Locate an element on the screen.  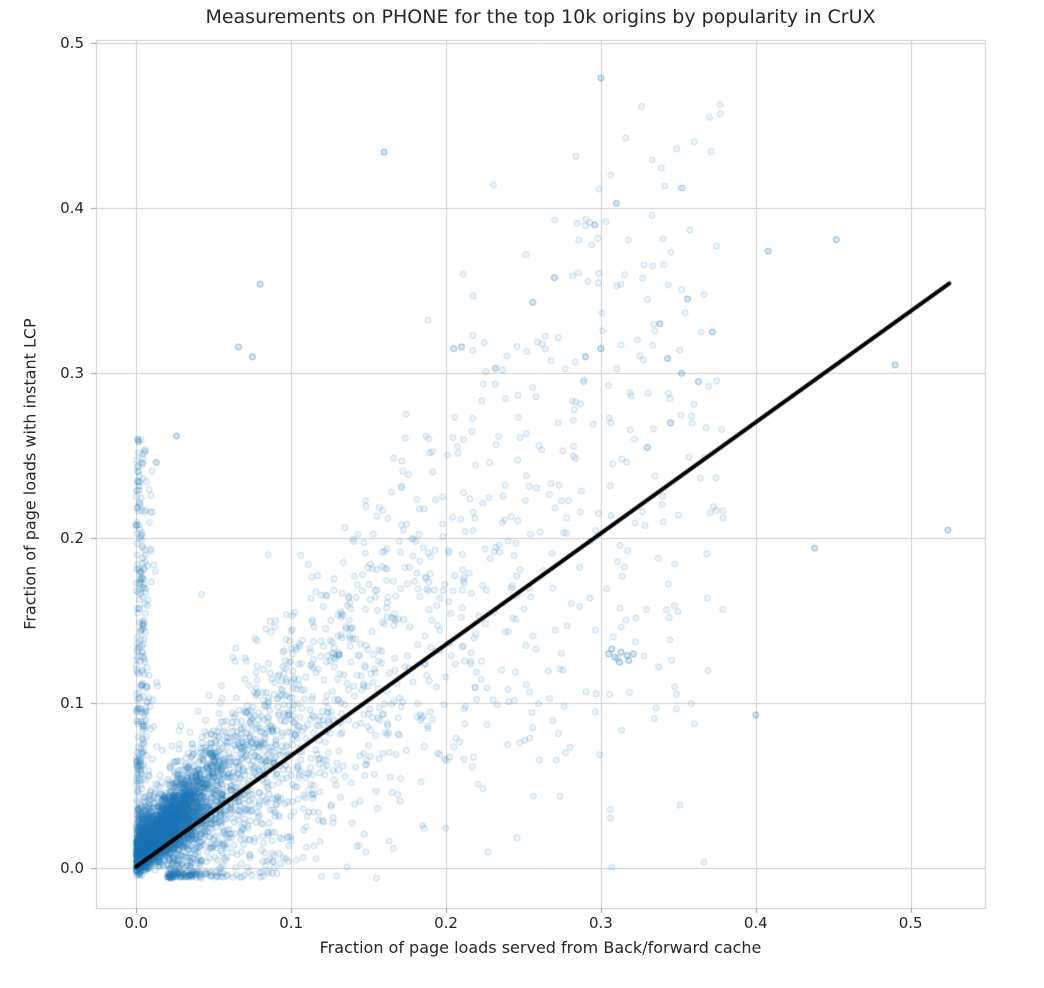
x-tick-label: 0.3 is located at coordinates (600, 923).